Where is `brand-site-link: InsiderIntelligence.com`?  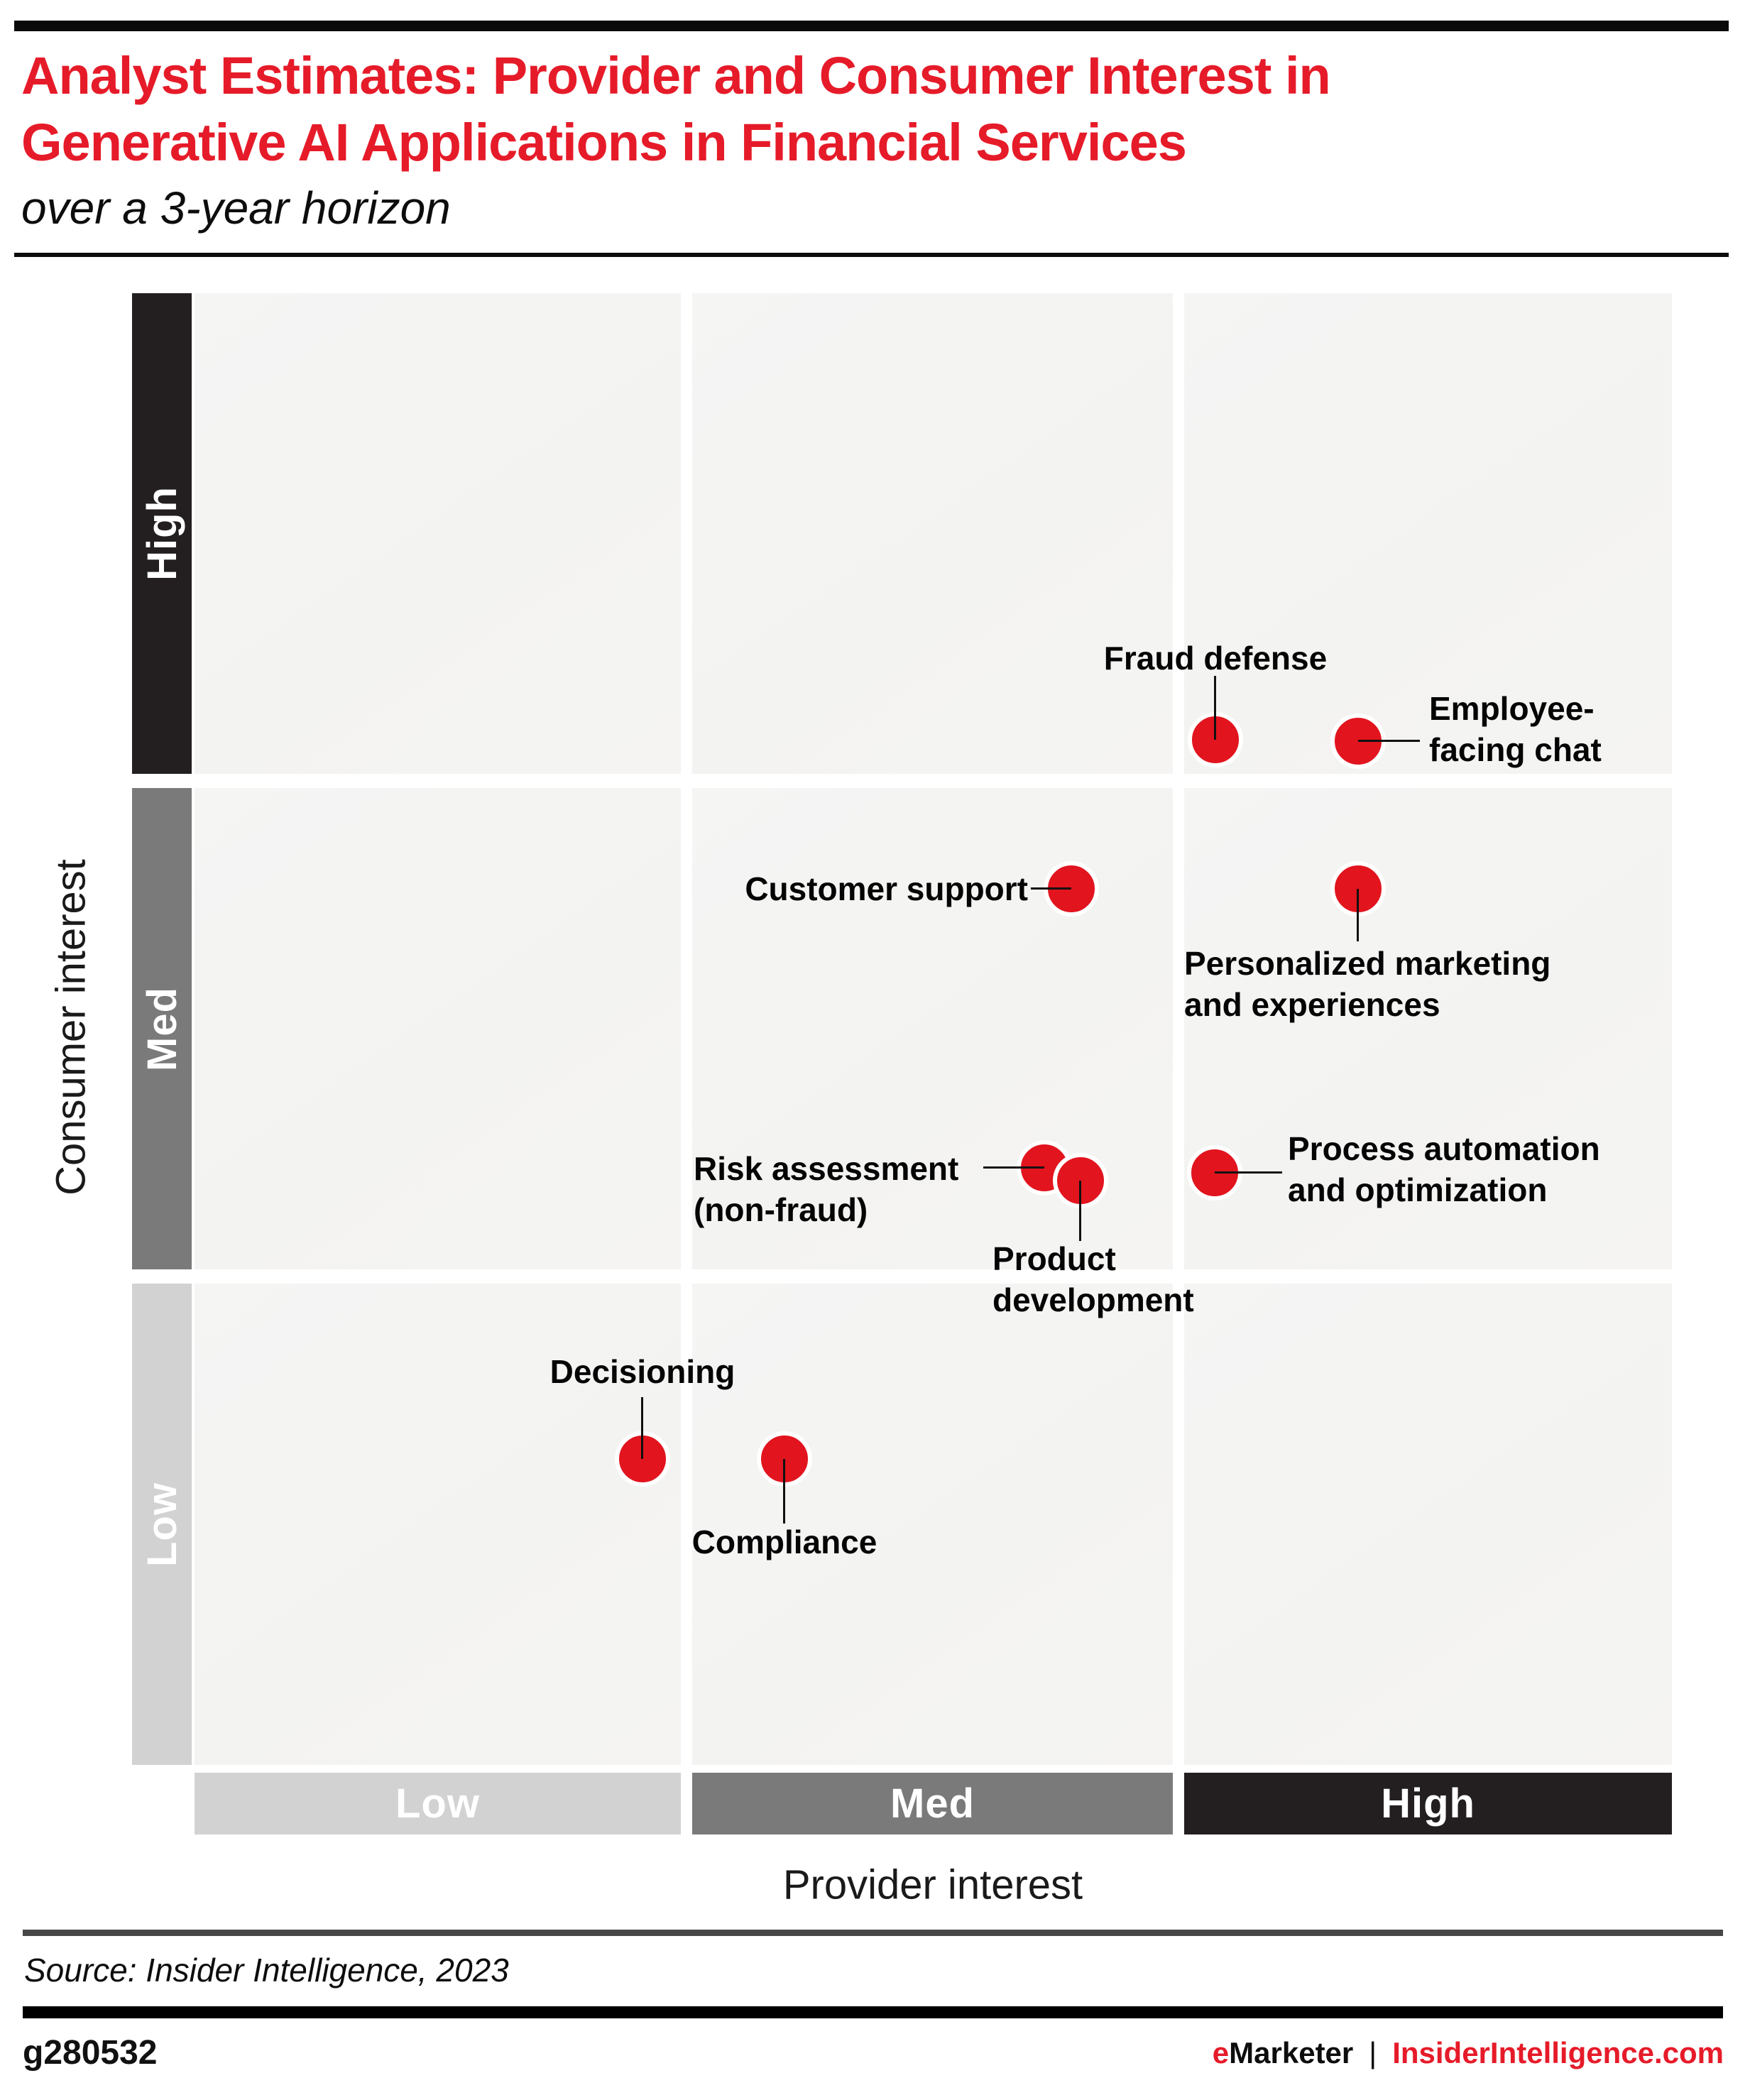 brand-site-link: InsiderIntelligence.com is located at coordinates (1558, 2052).